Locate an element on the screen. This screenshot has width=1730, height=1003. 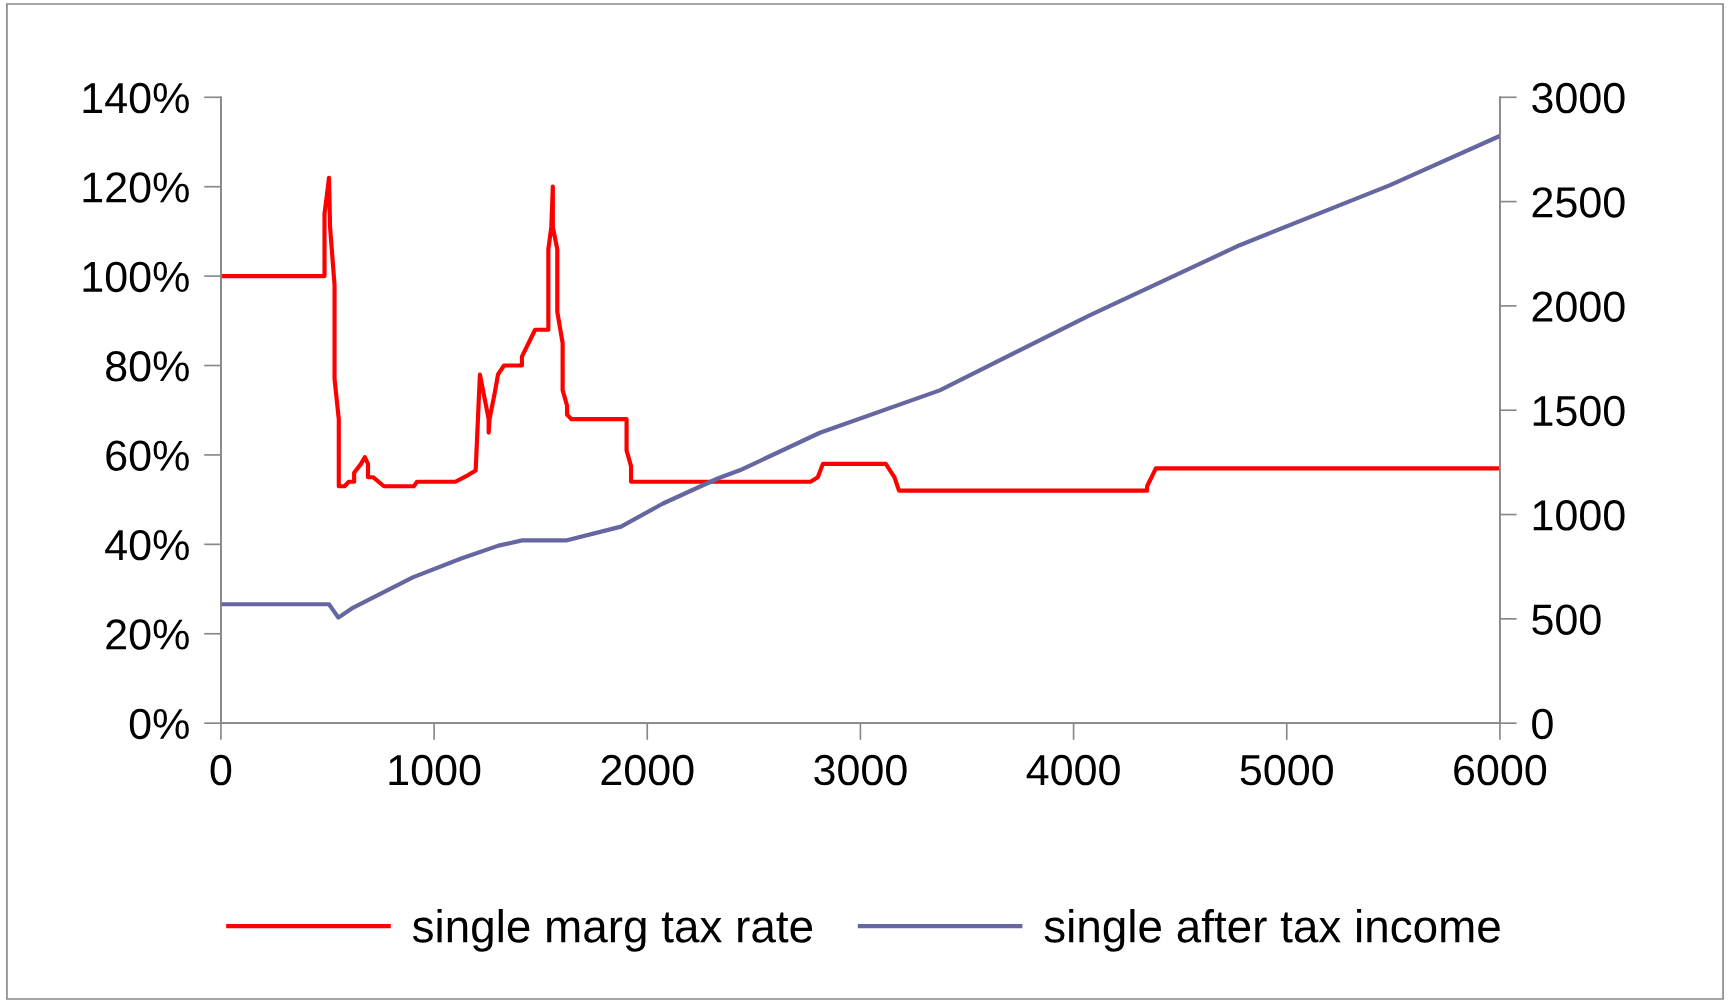
y-tick-label: 140% is located at coordinates (136, 98).